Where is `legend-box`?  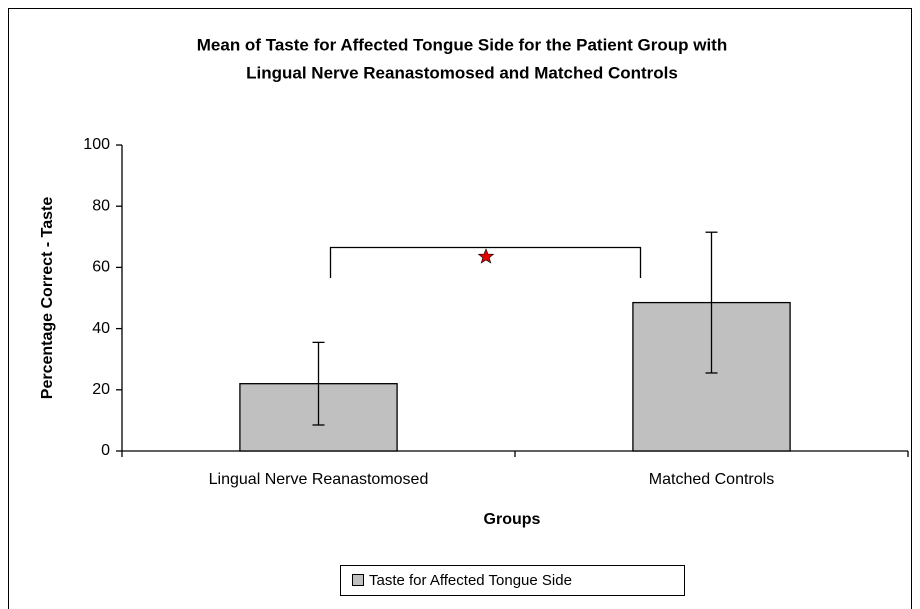
legend-box is located at coordinates (512, 580).